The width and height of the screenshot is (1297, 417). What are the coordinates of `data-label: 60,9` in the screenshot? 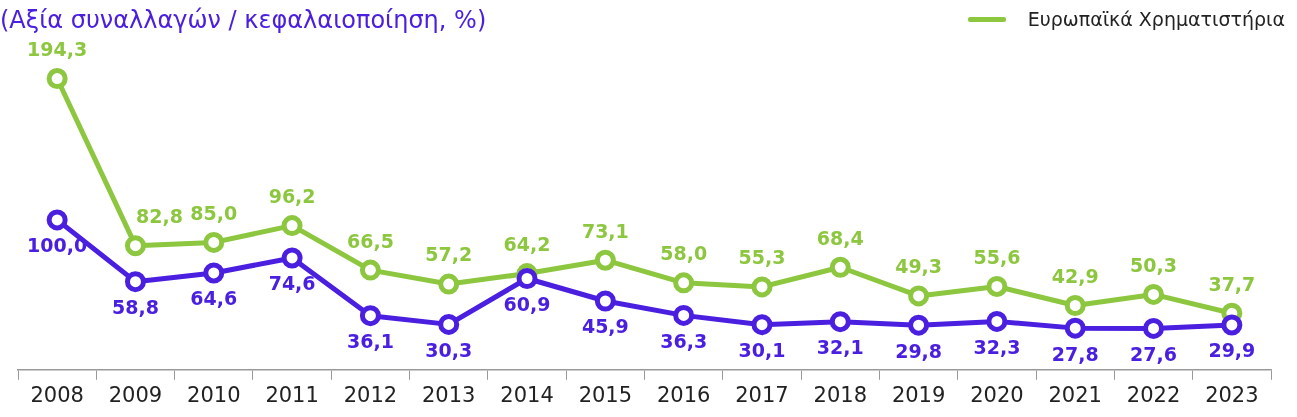 It's located at (527, 303).